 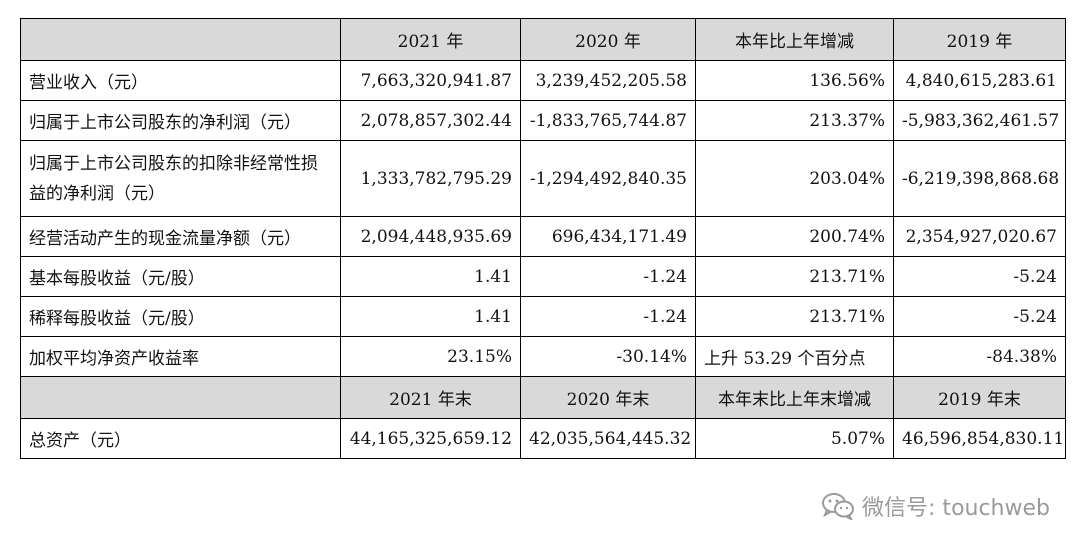 What do you see at coordinates (794, 397) in the screenshot?
I see `header-cell: 本年末比上年末增减` at bounding box center [794, 397].